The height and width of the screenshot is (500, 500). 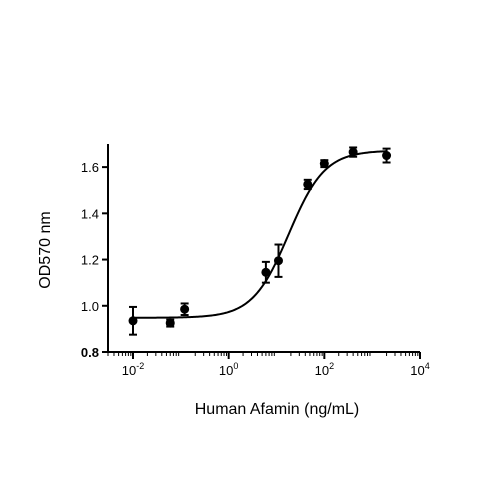 I want to click on y-tick-label: 1.4, so click(x=90, y=213).